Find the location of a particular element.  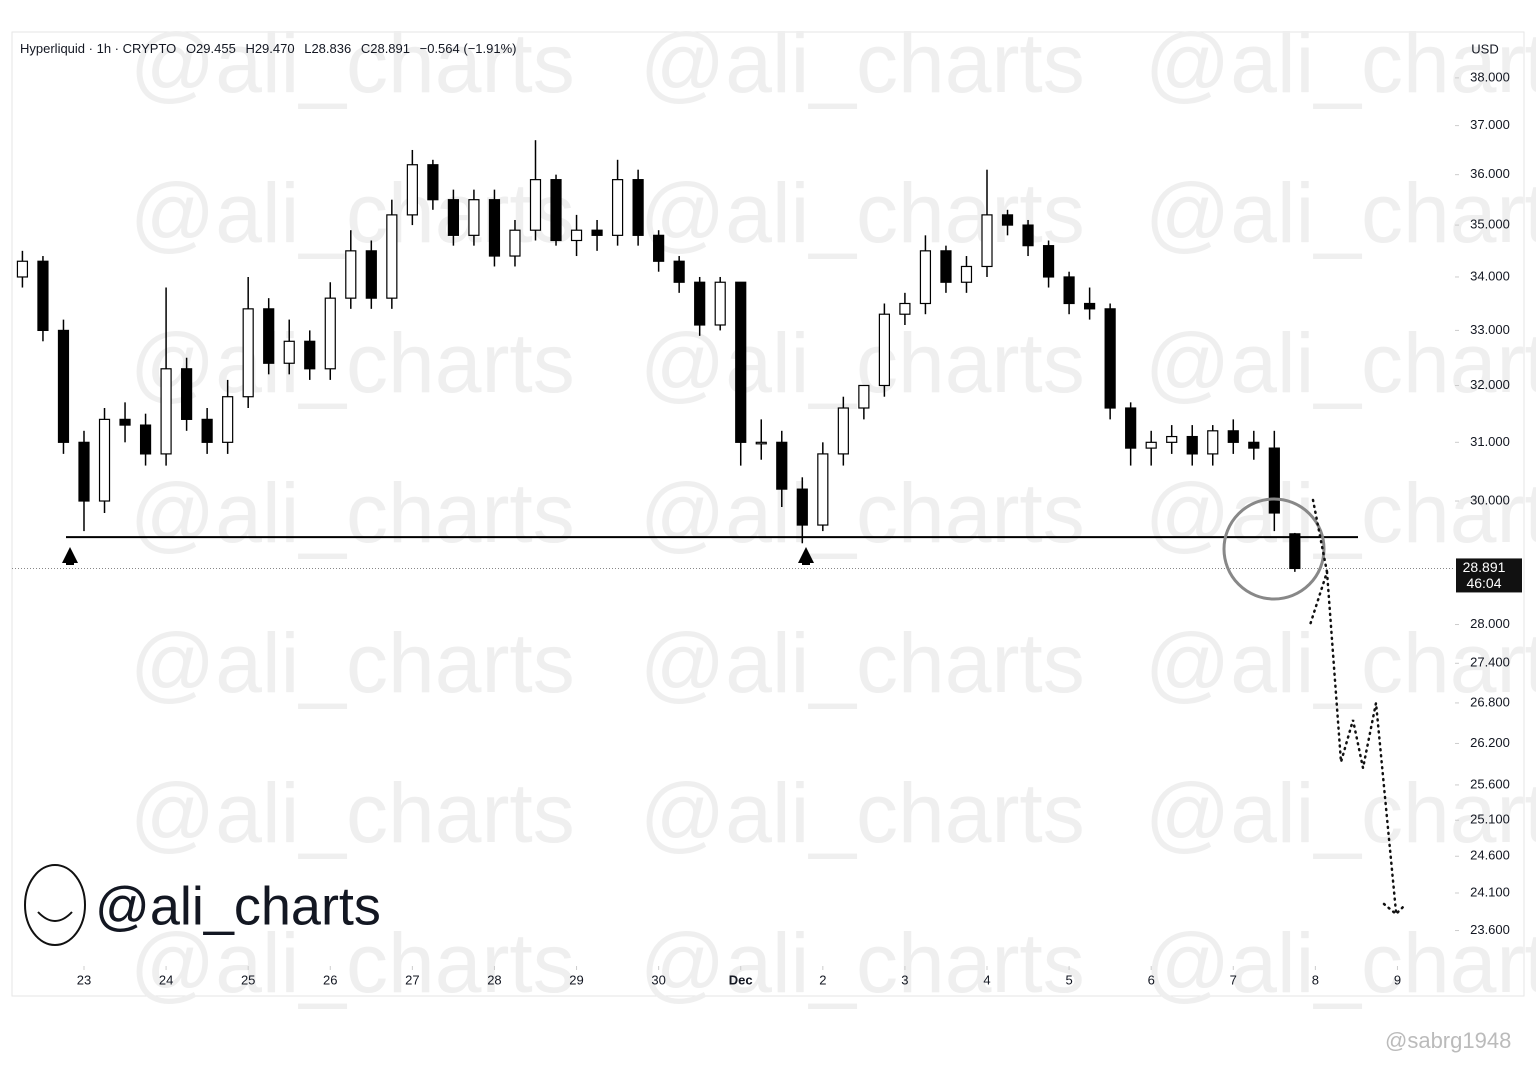

projection is located at coordinates (1358, 707).